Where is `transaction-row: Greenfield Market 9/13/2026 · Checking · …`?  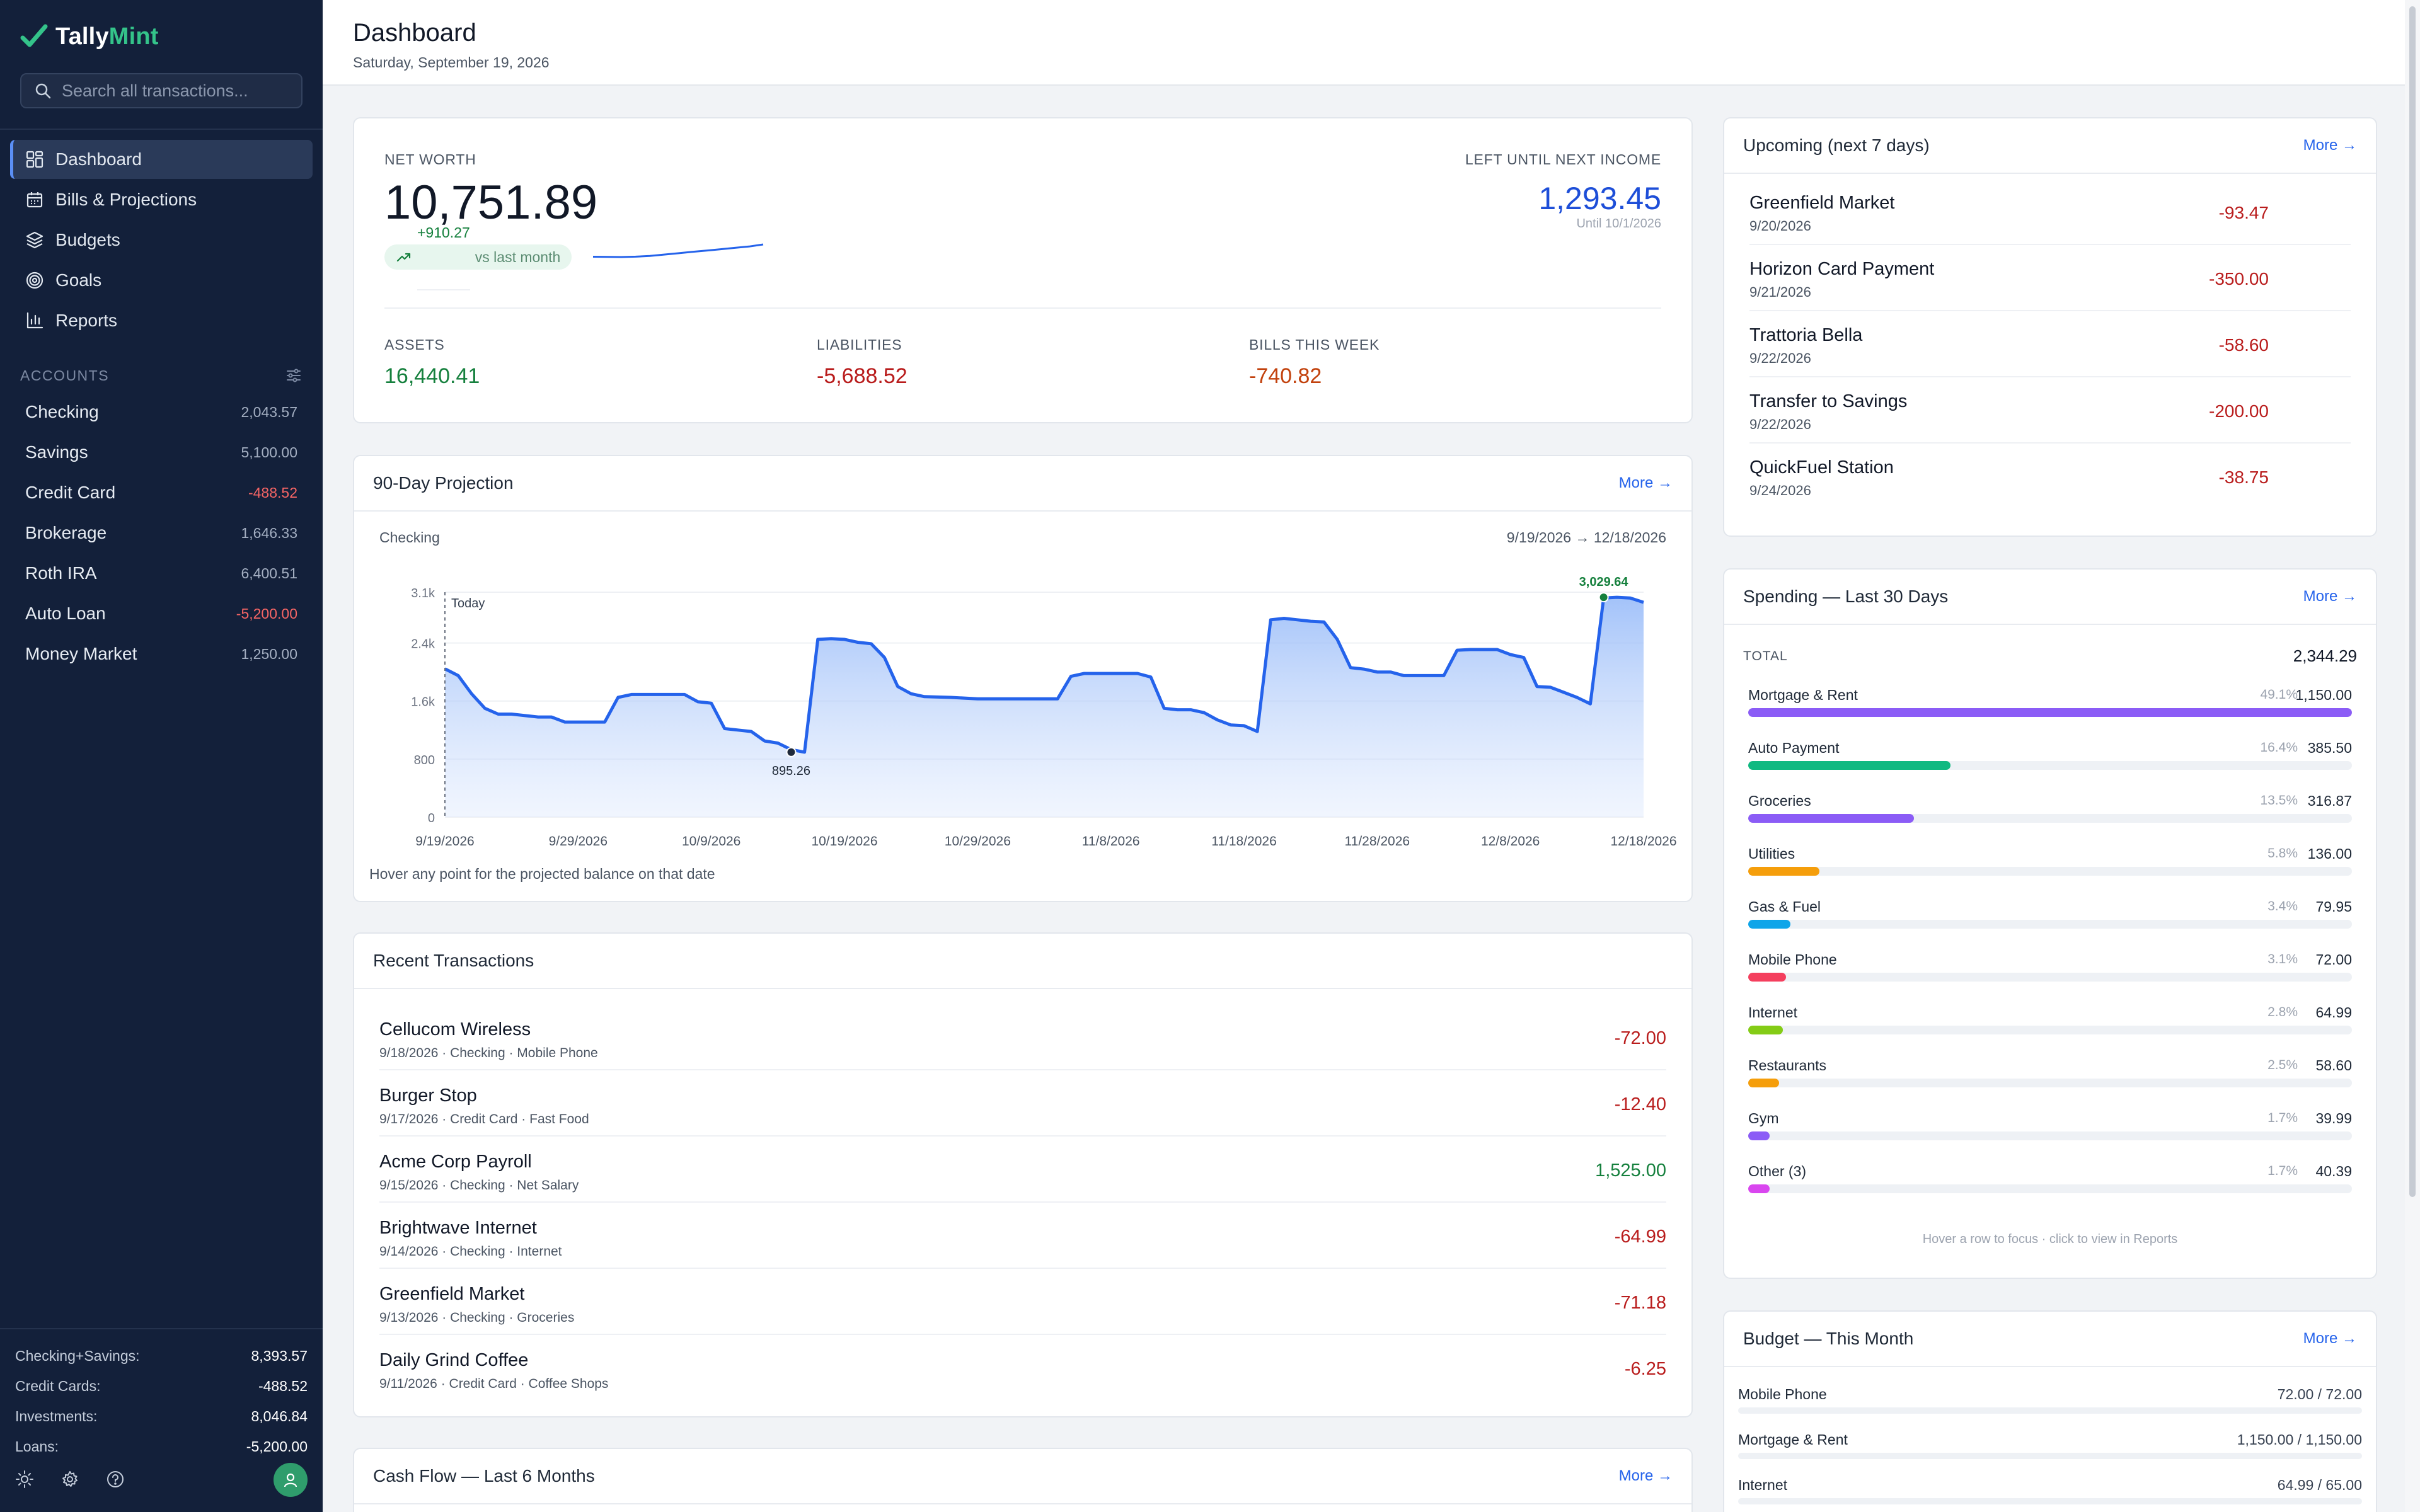 transaction-row: Greenfield Market 9/13/2026 · Checking · … is located at coordinates (1023, 1302).